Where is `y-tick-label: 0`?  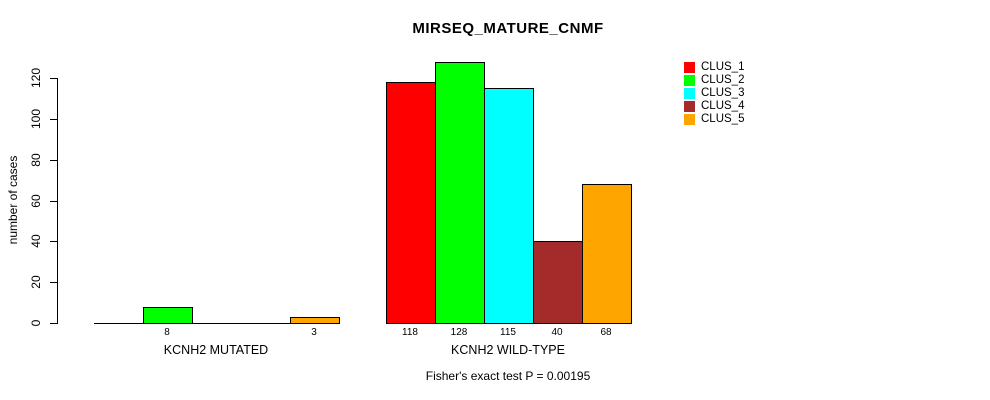
y-tick-label: 0 is located at coordinates (36, 323).